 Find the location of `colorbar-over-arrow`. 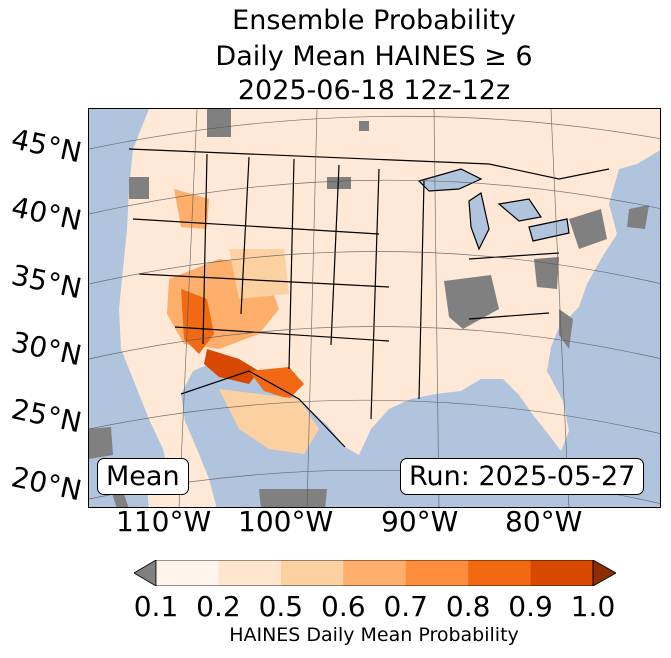

colorbar-over-arrow is located at coordinates (604, 573).